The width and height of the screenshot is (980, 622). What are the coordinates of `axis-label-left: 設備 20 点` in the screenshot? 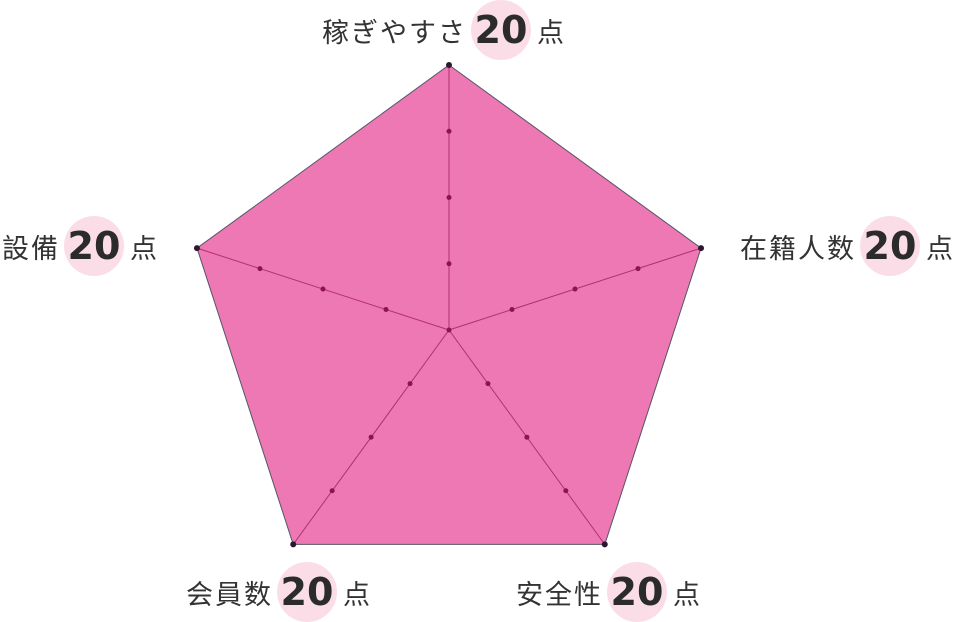 It's located at (80, 246).